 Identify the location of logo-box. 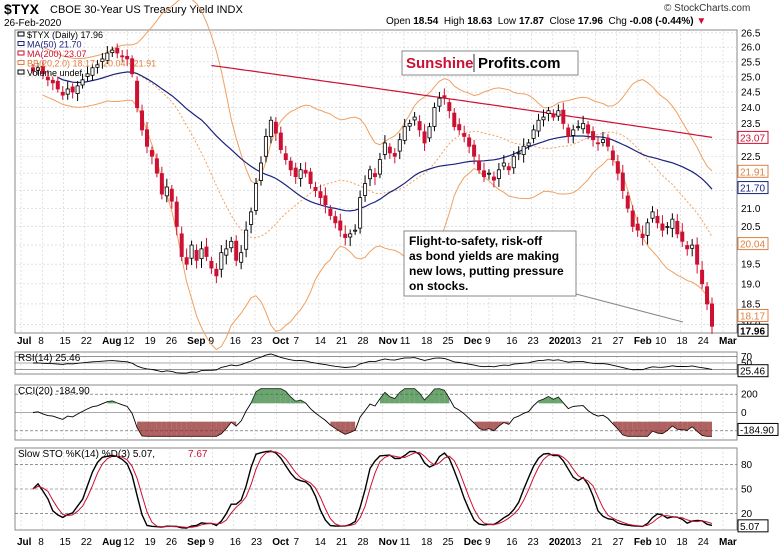
(490, 63).